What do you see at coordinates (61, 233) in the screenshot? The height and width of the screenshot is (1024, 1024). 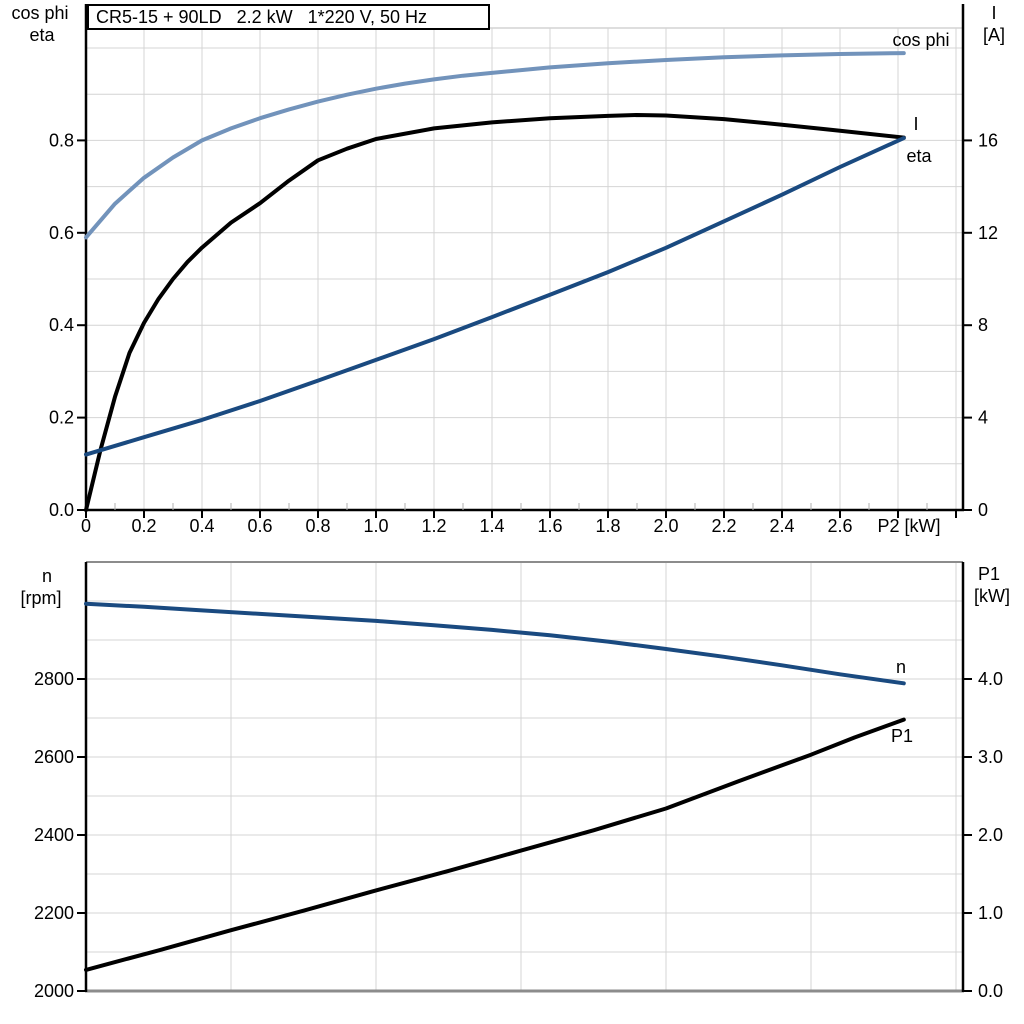 I see `left-axis-tick-label: 0.6` at bounding box center [61, 233].